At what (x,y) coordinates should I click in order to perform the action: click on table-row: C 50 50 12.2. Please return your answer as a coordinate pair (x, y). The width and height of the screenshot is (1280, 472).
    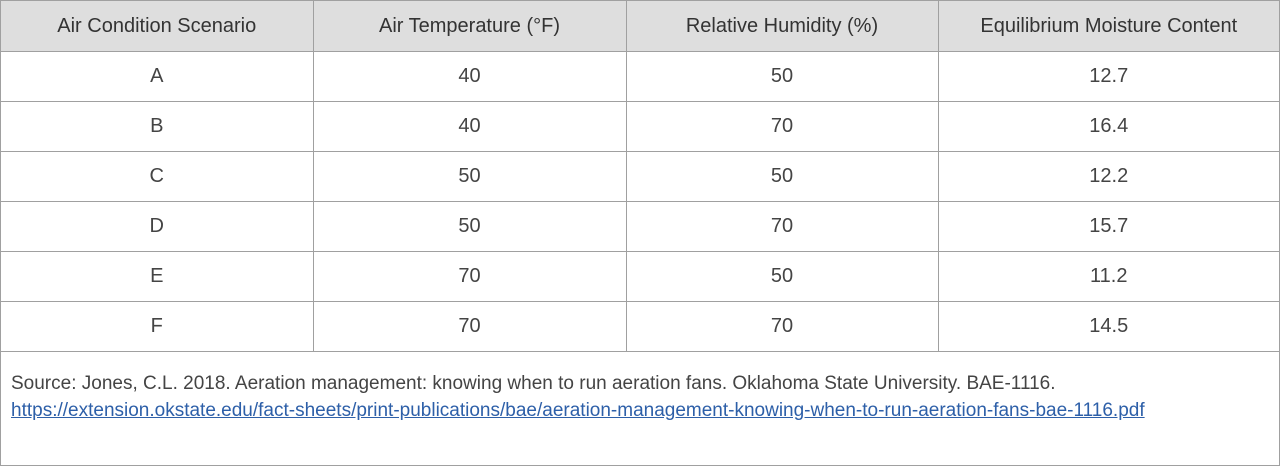
    Looking at the image, I should click on (640, 176).